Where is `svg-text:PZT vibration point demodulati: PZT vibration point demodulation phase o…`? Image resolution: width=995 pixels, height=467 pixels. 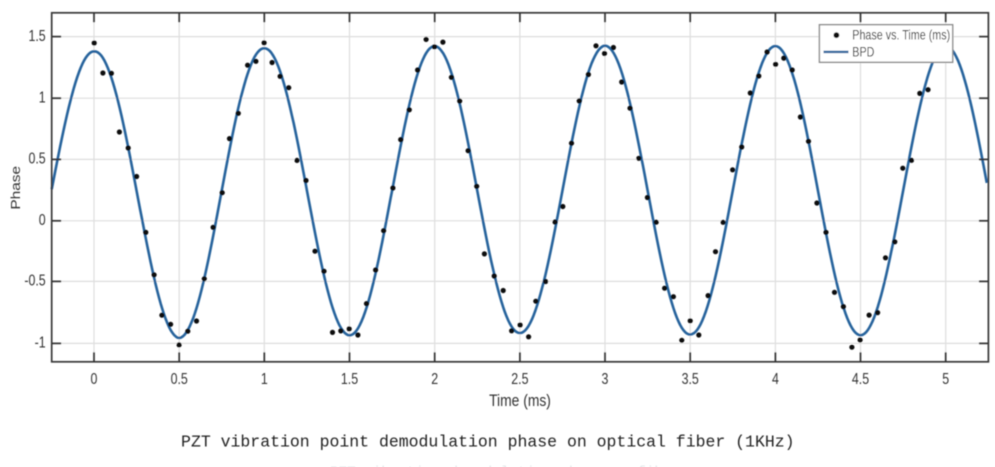
svg-text:PZT vibration point demodulati: PZT vibration point demodulation phase o… is located at coordinates (488, 443).